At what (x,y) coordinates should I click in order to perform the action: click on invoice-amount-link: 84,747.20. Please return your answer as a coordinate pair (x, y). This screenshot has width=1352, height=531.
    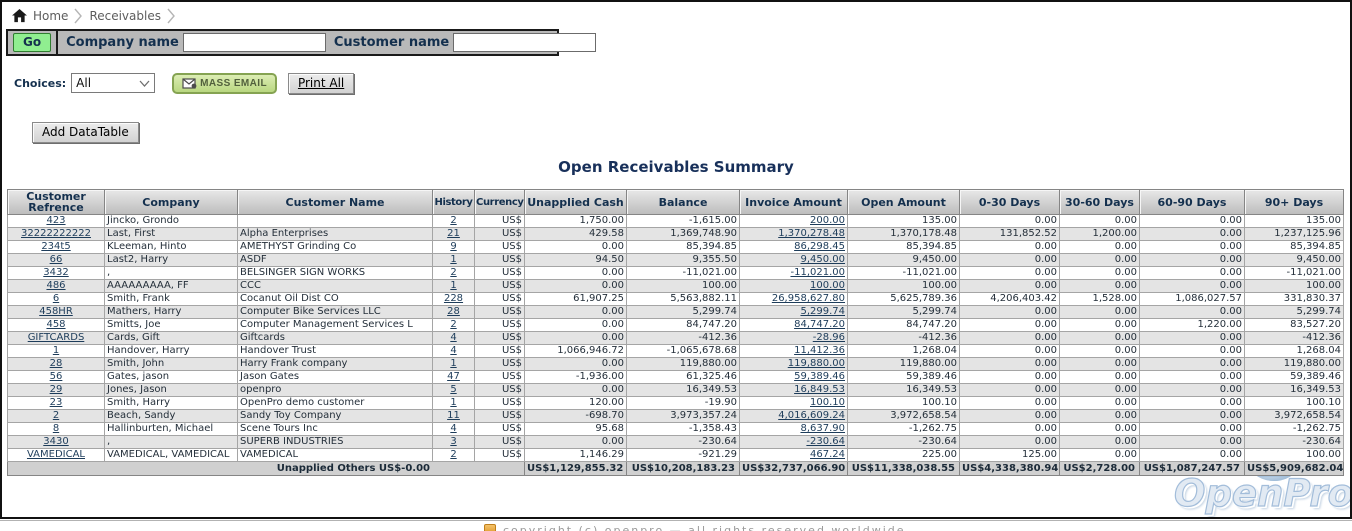
    Looking at the image, I should click on (819, 325).